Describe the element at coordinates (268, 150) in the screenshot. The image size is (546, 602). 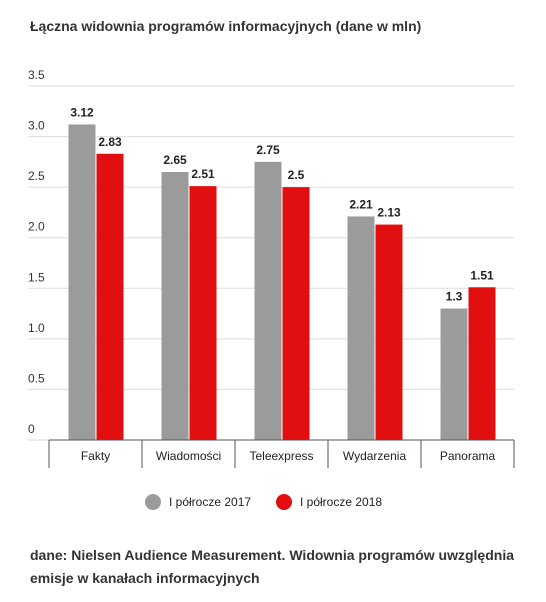
I see `value-label: 2.75` at that location.